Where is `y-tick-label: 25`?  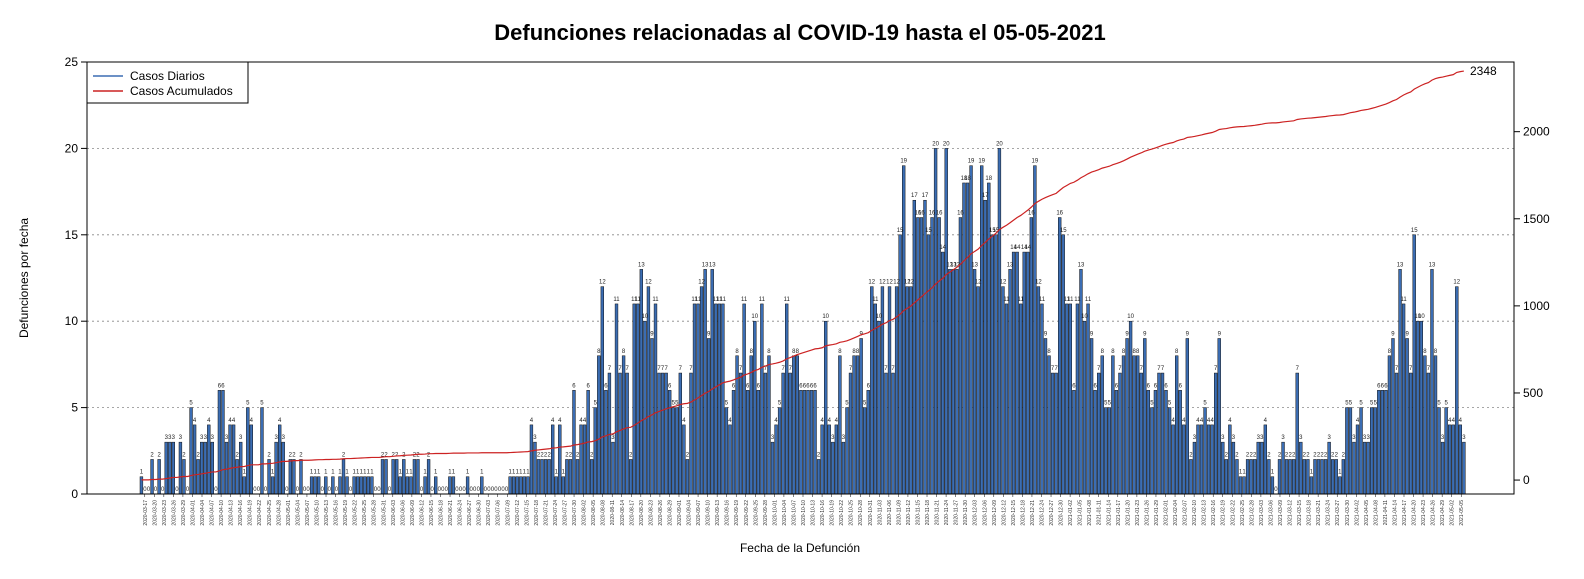 y-tick-label: 25 is located at coordinates (72, 62).